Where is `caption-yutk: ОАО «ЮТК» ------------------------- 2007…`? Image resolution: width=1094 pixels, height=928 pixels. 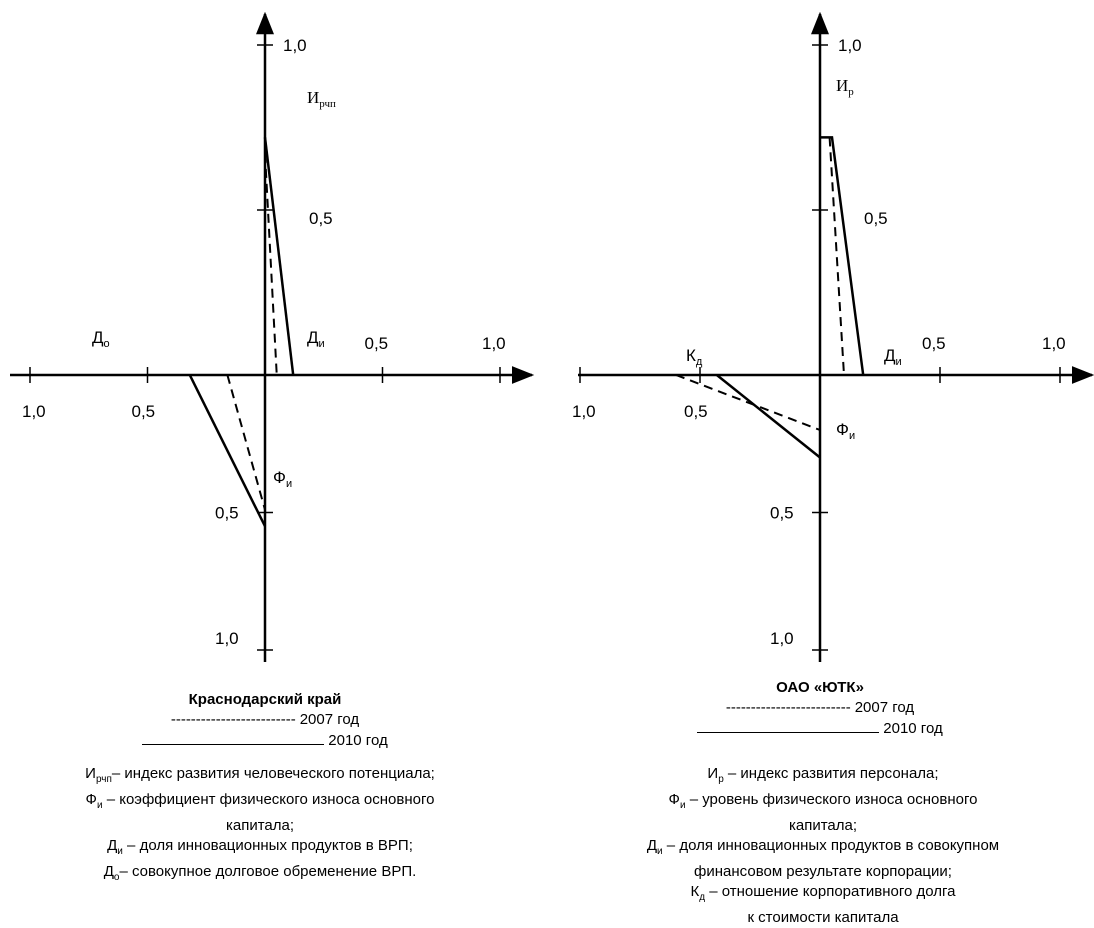 caption-yutk: ОАО «ЮТК» ------------------------- 2007… is located at coordinates (820, 708).